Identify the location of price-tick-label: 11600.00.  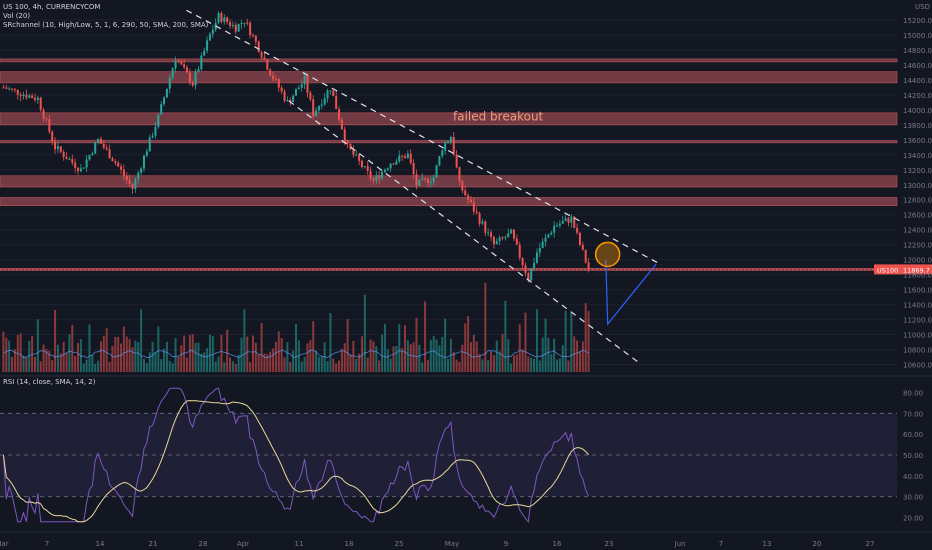
(917, 291).